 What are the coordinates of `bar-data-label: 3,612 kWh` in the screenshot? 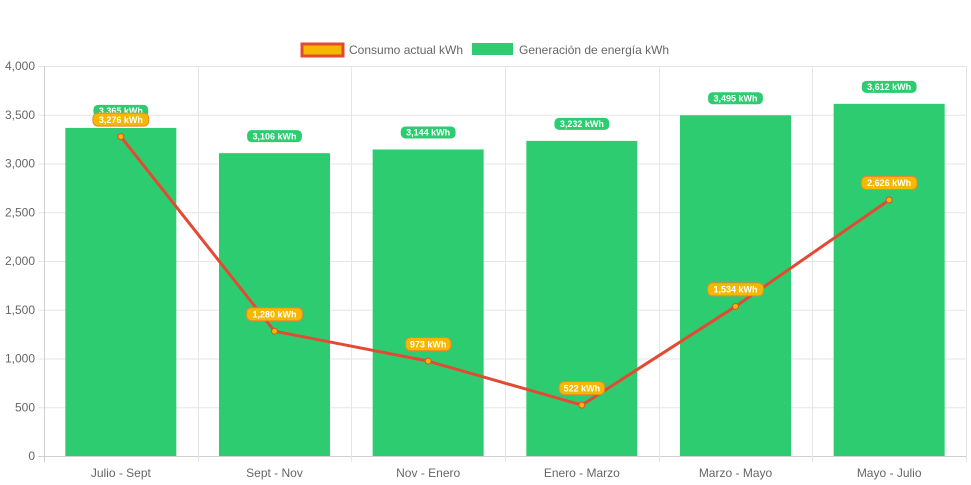 It's located at (889, 87).